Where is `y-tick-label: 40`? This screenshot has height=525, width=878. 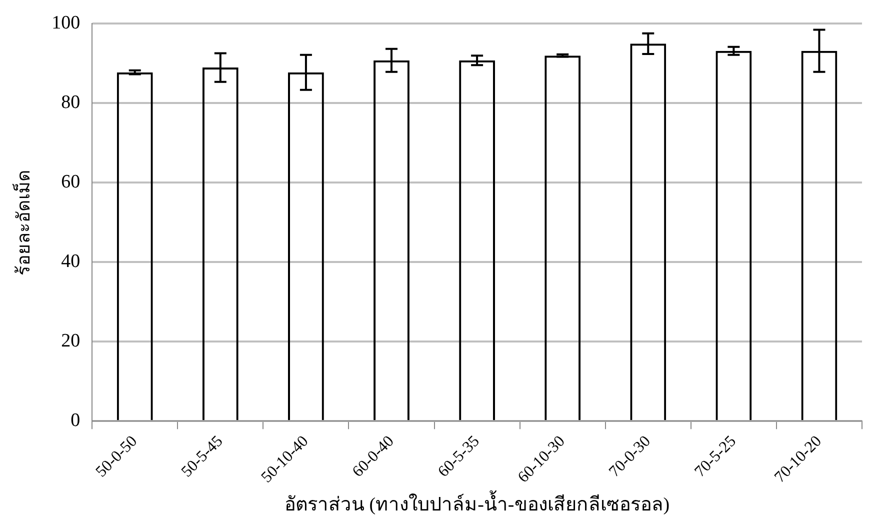 y-tick-label: 40 is located at coordinates (70, 261).